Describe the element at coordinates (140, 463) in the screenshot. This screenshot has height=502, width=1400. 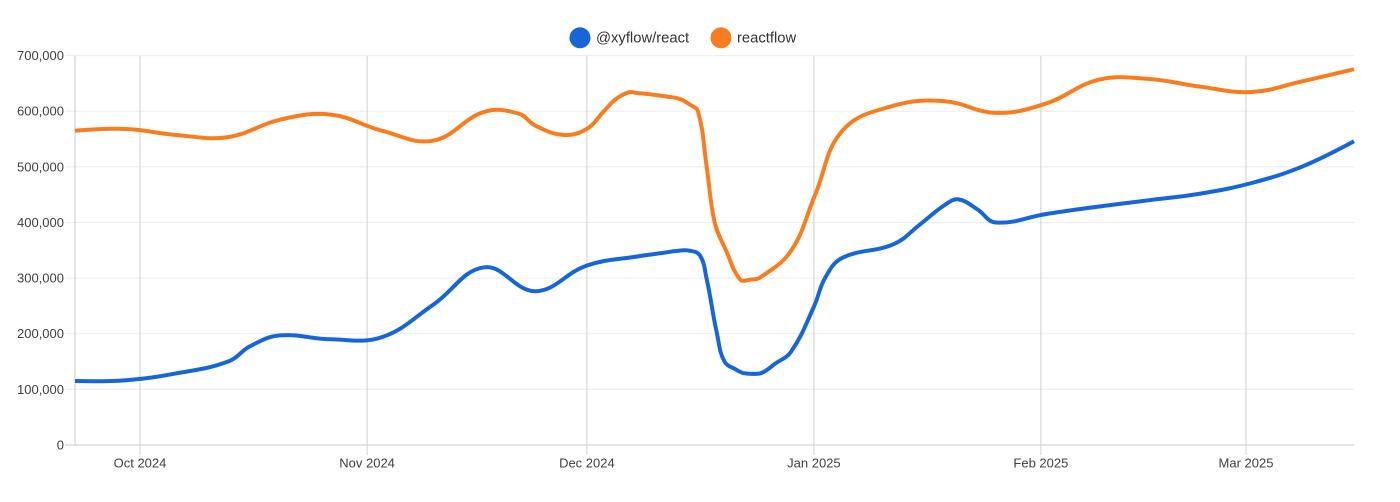
I see `svg-text: Oct 2024` at that location.